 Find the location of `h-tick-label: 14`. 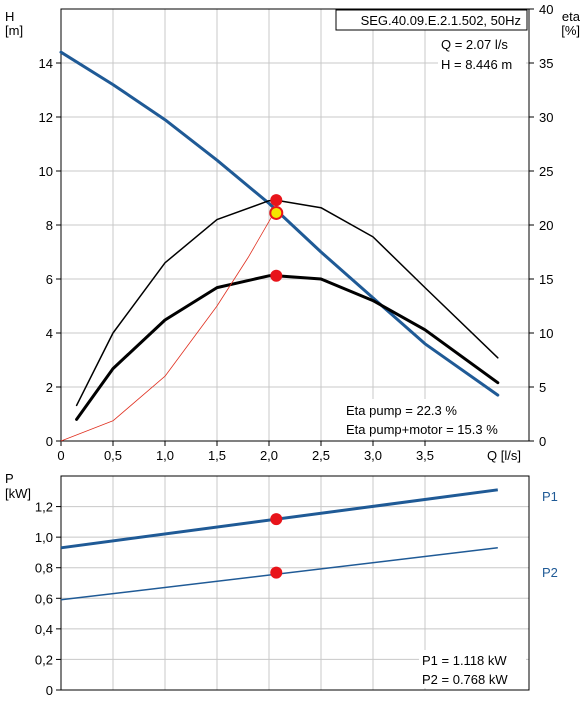

h-tick-label: 14 is located at coordinates (46, 63).